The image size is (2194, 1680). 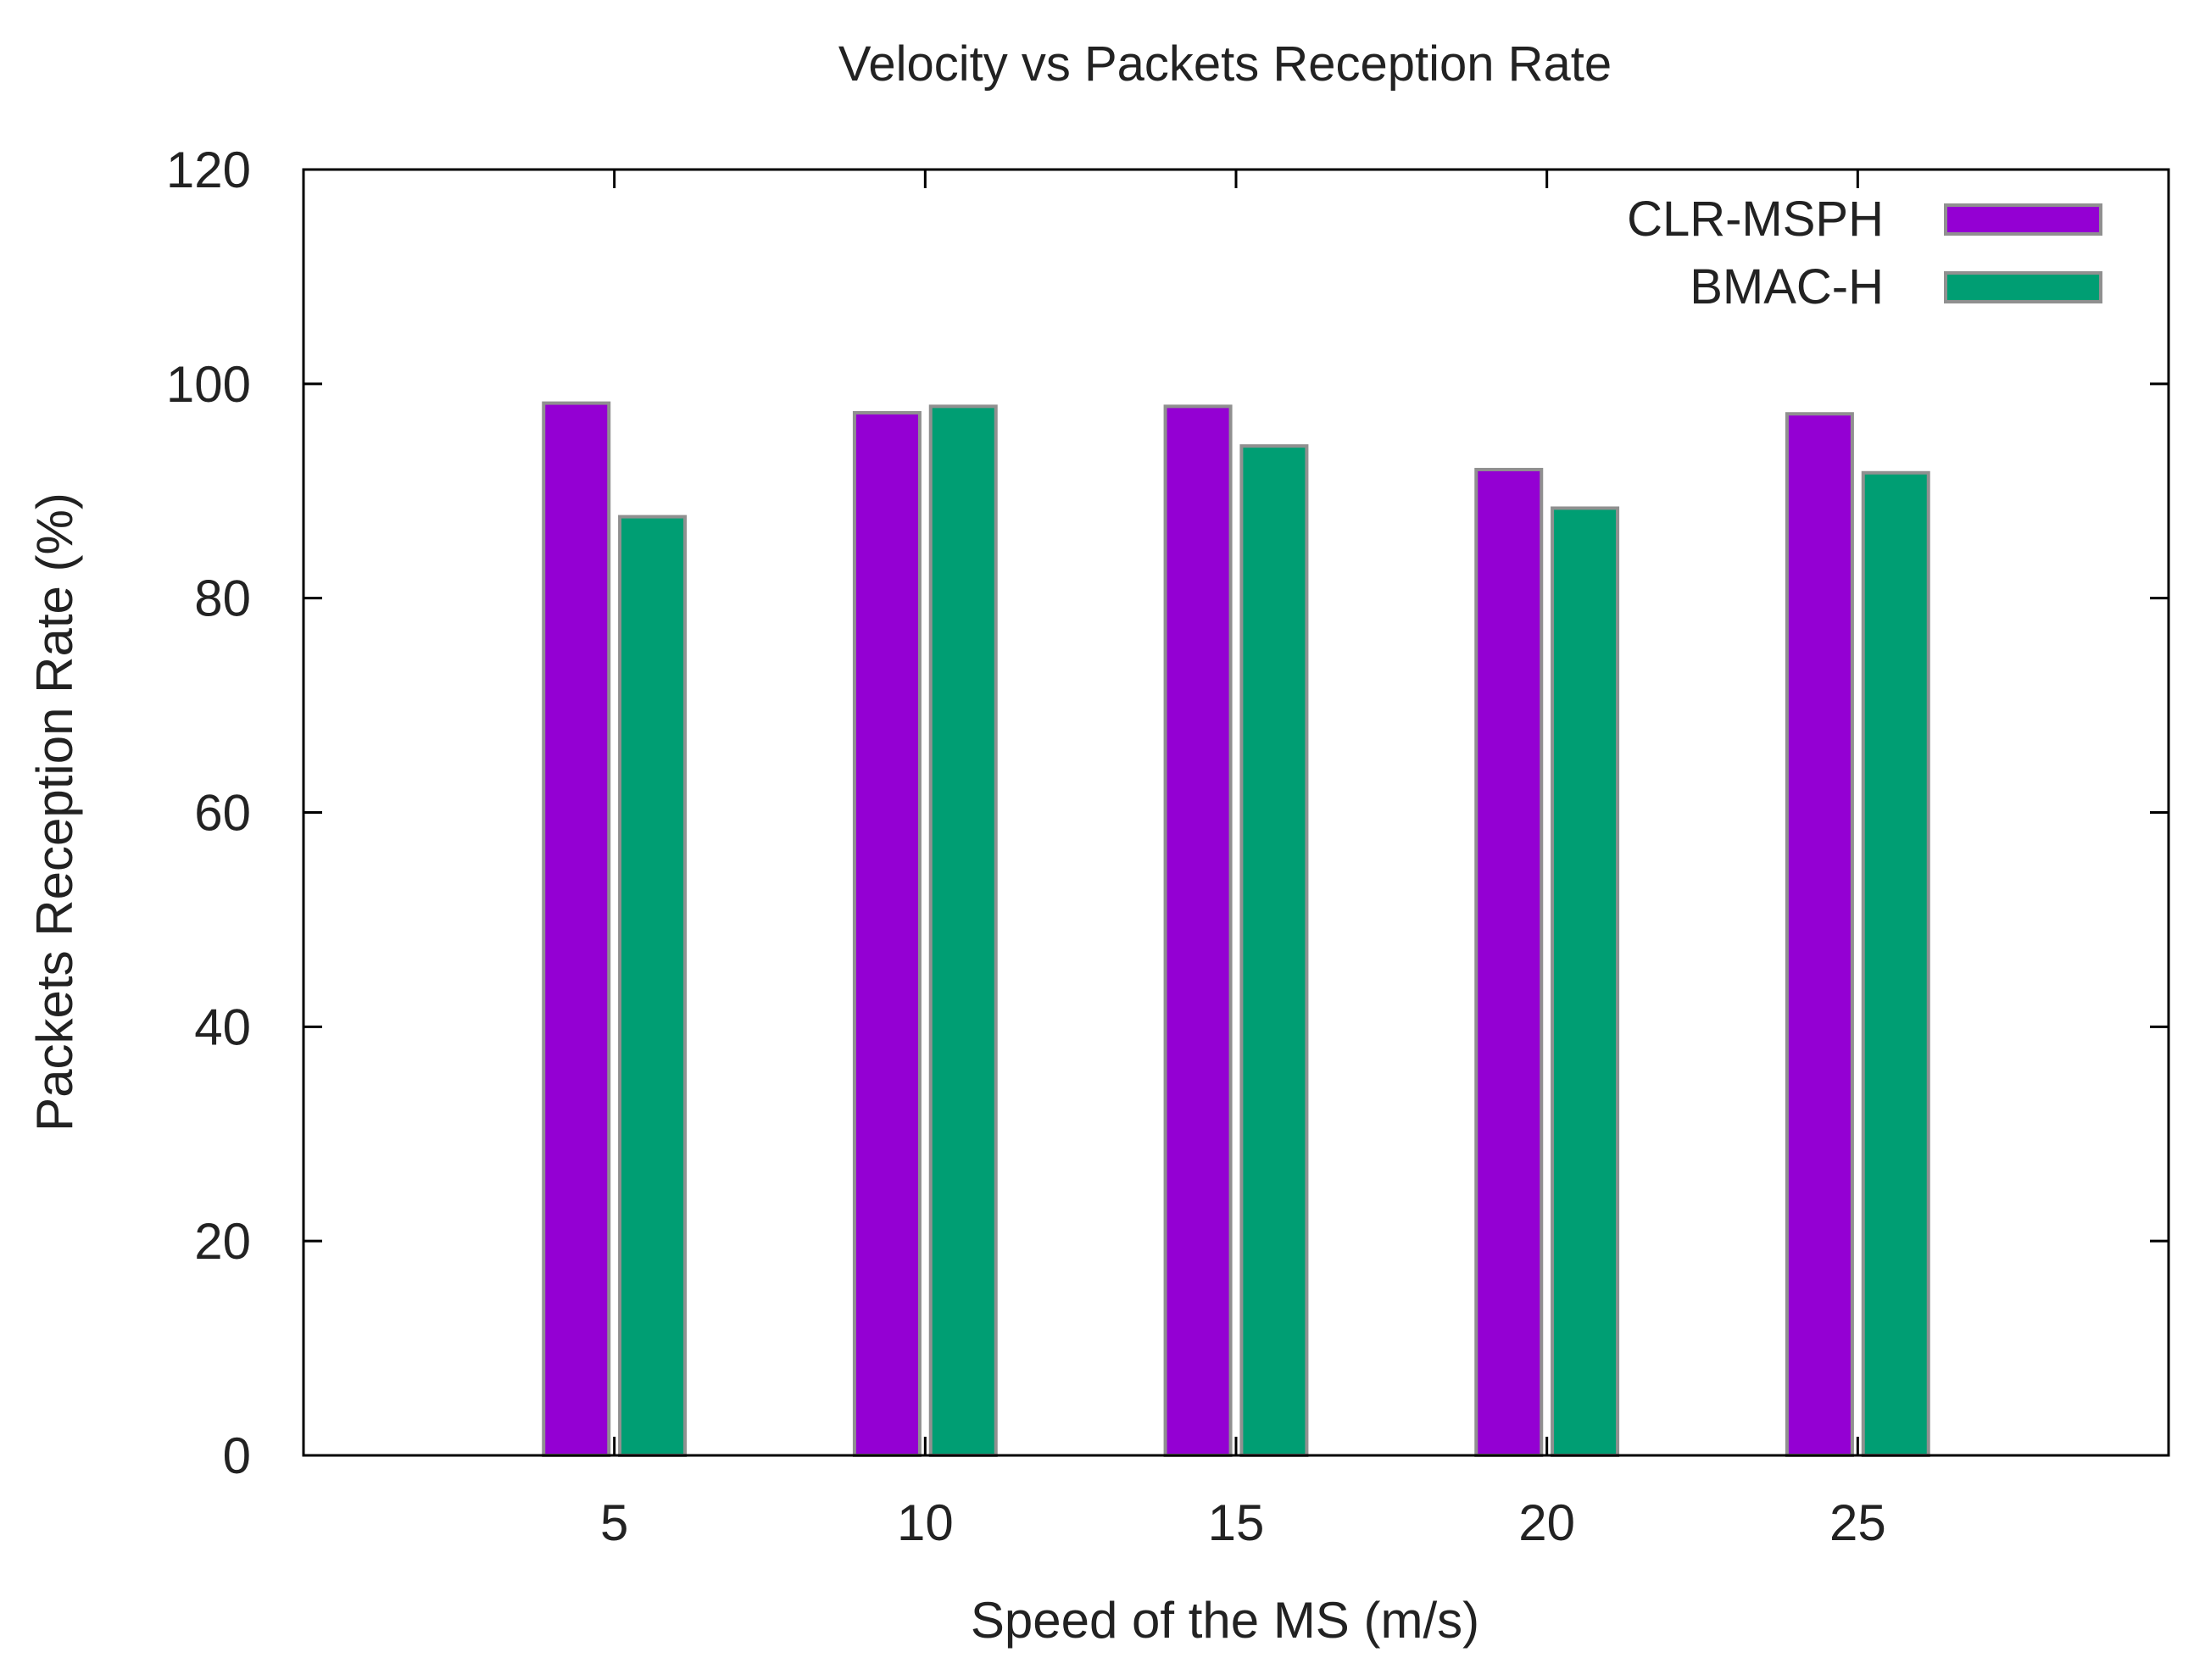 I want to click on x-tick-label: 10, so click(x=925, y=1522).